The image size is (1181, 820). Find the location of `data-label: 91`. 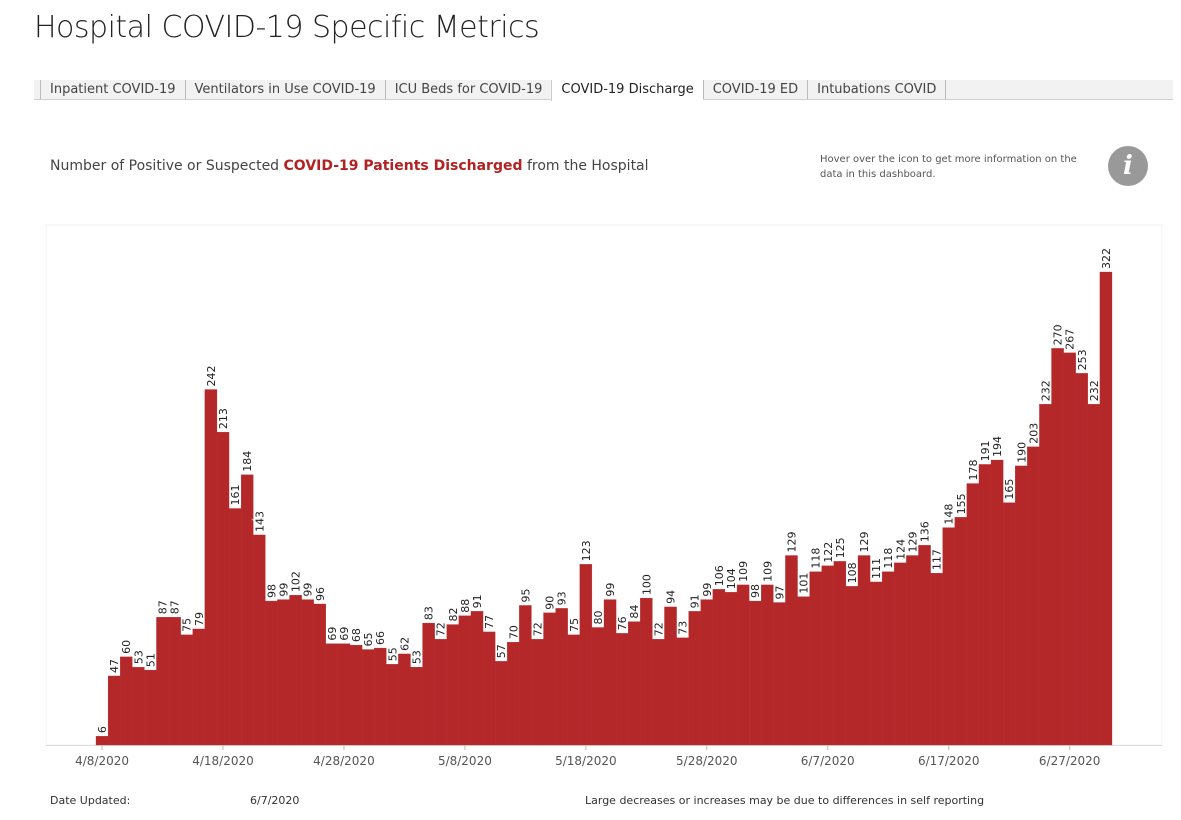

data-label: 91 is located at coordinates (695, 601).